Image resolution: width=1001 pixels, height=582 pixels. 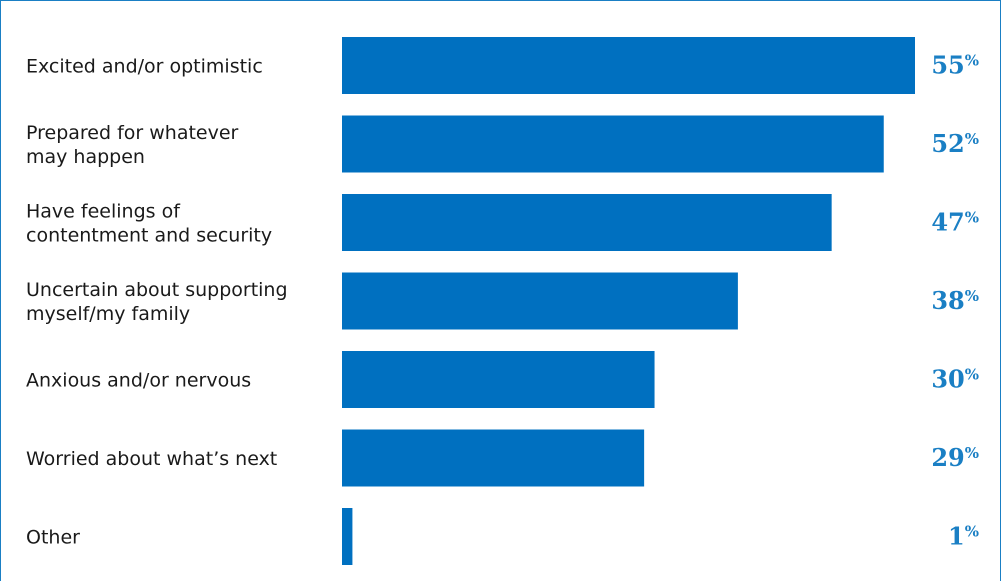 What do you see at coordinates (144, 67) in the screenshot?
I see `category-label: Excited and/or optimistic` at bounding box center [144, 67].